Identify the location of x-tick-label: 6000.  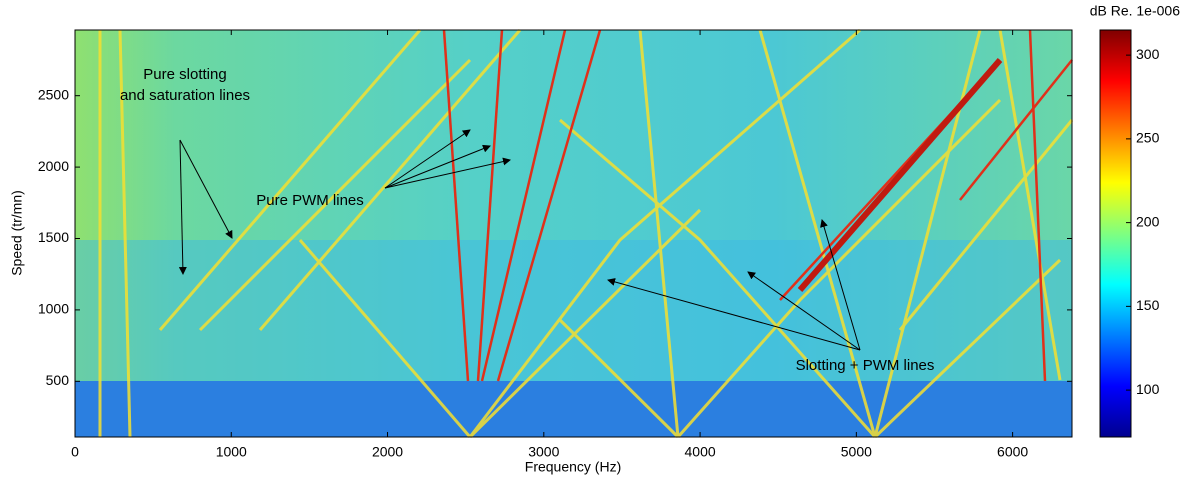
(1012, 452).